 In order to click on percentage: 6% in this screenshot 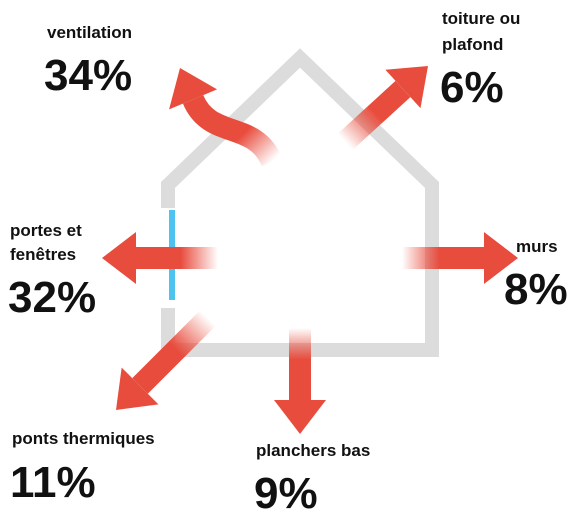, I will do `click(472, 87)`.